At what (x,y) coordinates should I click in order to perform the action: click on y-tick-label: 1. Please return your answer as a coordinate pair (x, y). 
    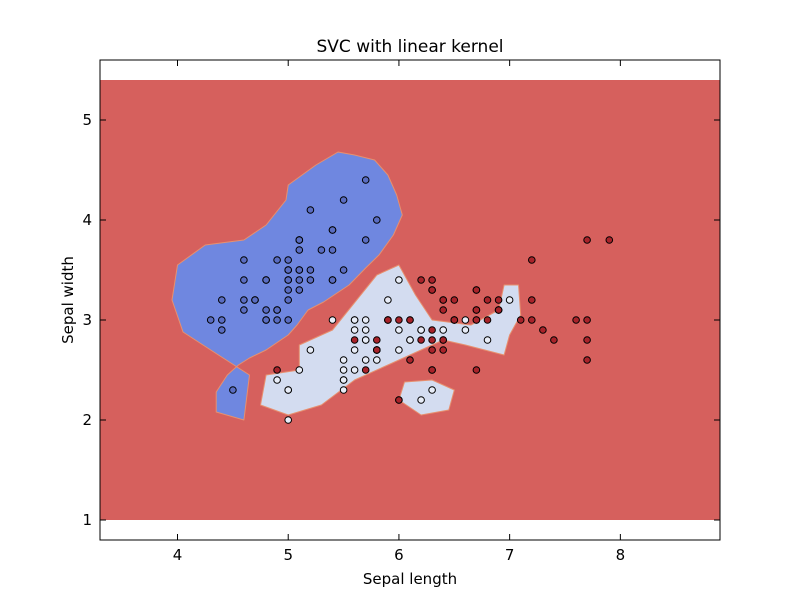
    Looking at the image, I should click on (87, 520).